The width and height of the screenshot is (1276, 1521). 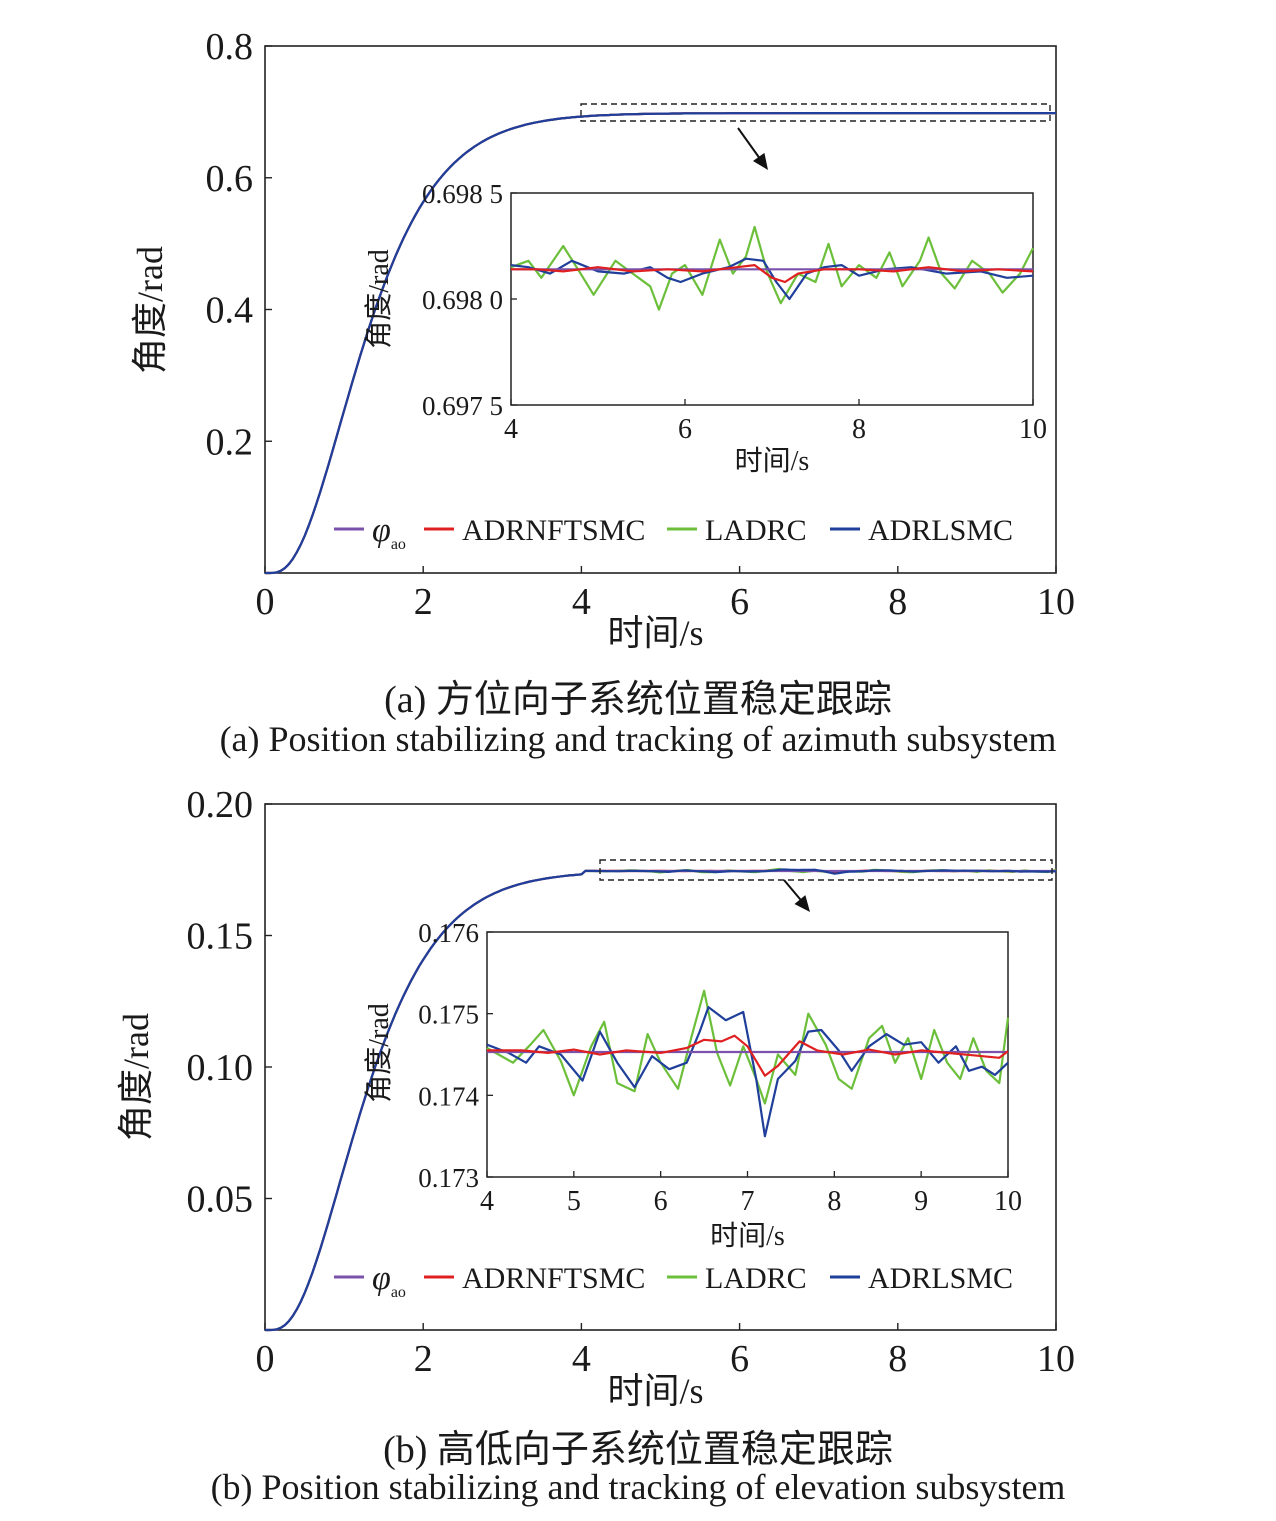 I want to click on chart-a-y-tick-label: 0.2, so click(x=230, y=442).